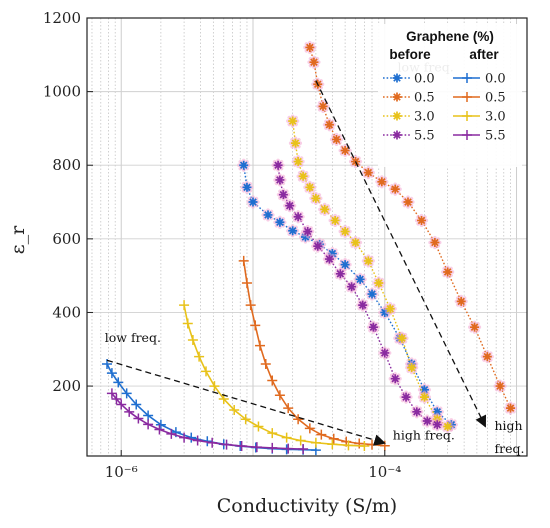 The width and height of the screenshot is (550, 528). I want to click on x-tick-label: 10⁻⁶, so click(121, 472).